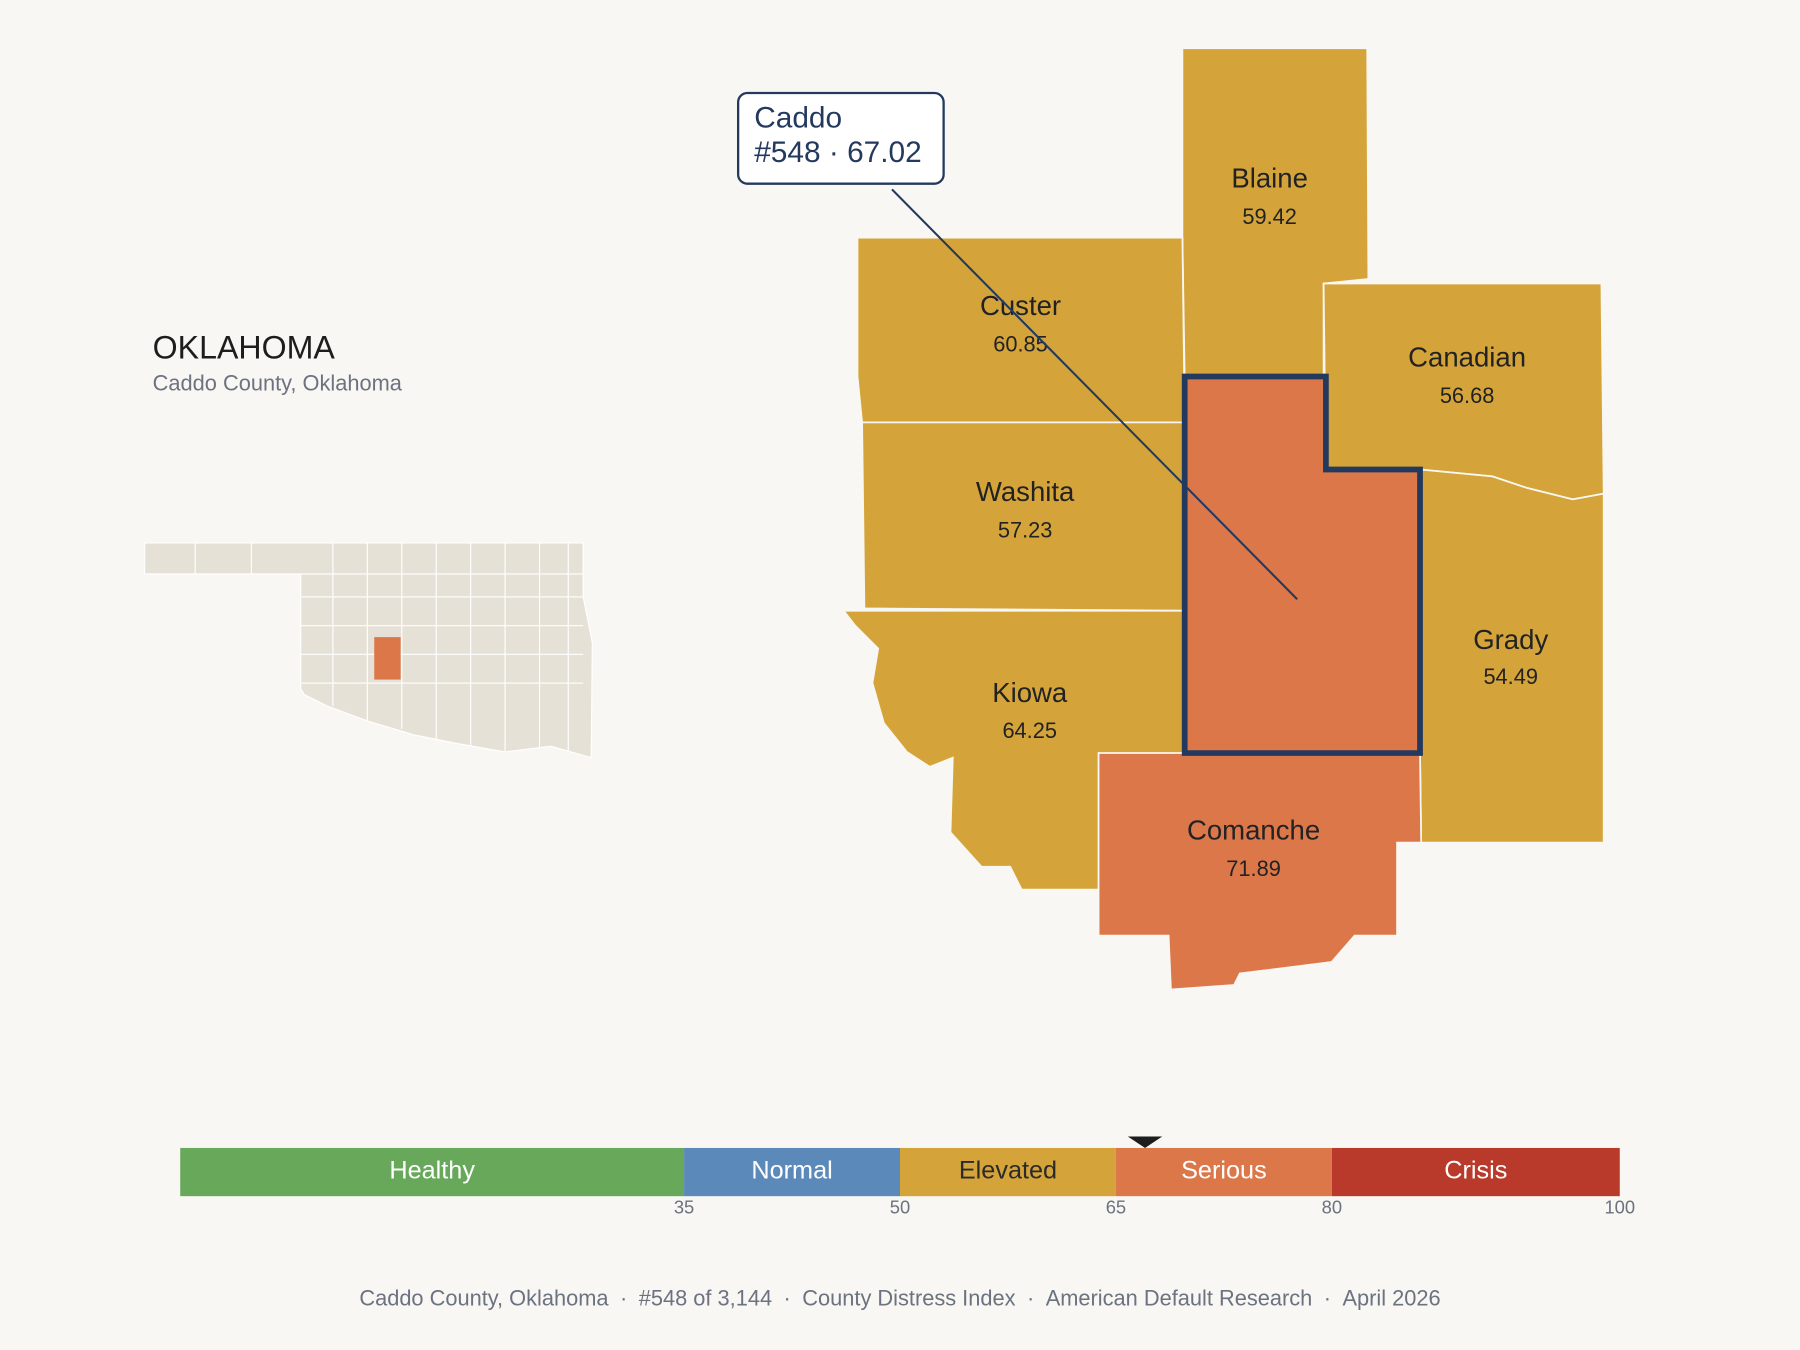 This screenshot has height=1350, width=1800. What do you see at coordinates (1179, 1297) in the screenshot?
I see `footer-item: American Default Research` at bounding box center [1179, 1297].